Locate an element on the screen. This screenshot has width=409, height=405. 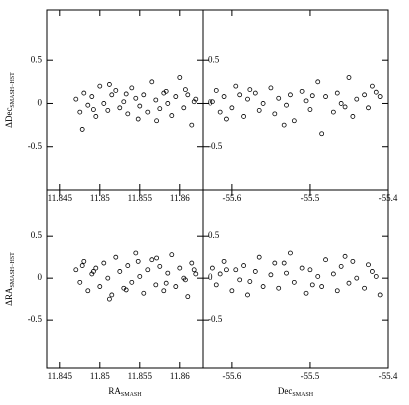
x-tick-label: 11.85 is located at coordinates (100, 376).